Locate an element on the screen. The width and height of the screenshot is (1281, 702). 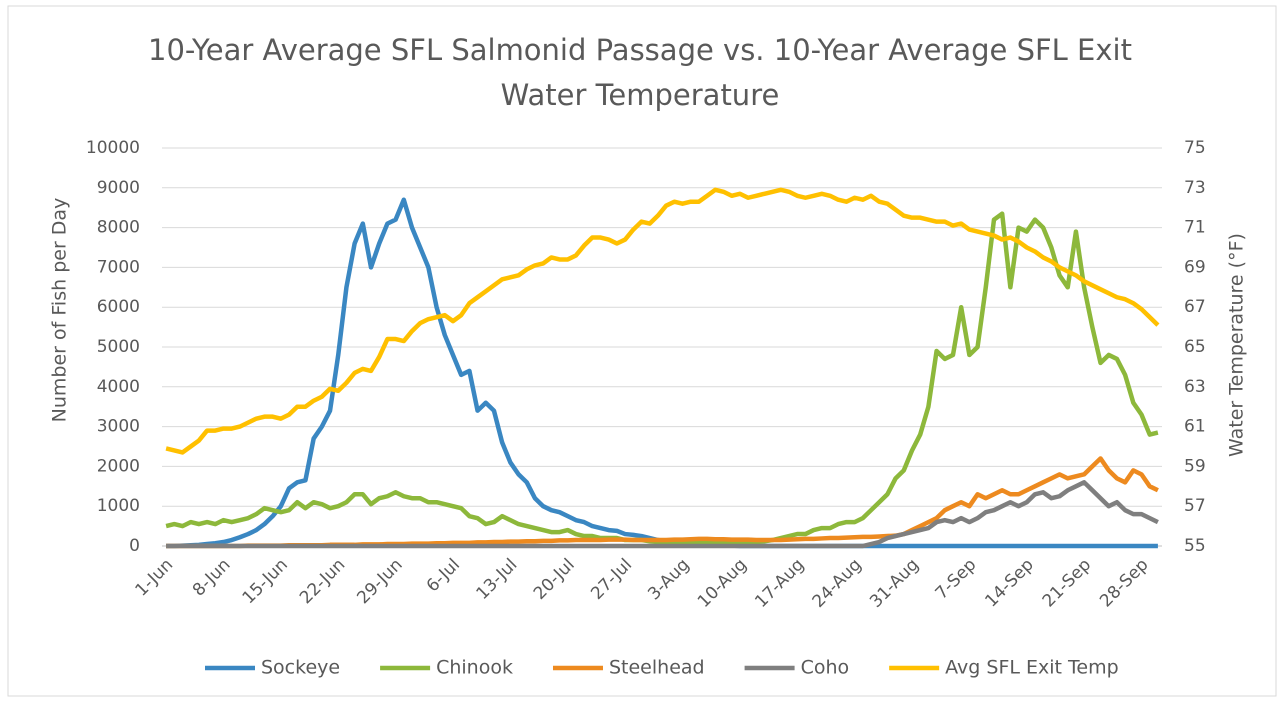
x-tick-label: 29-Jun is located at coordinates (379, 581).